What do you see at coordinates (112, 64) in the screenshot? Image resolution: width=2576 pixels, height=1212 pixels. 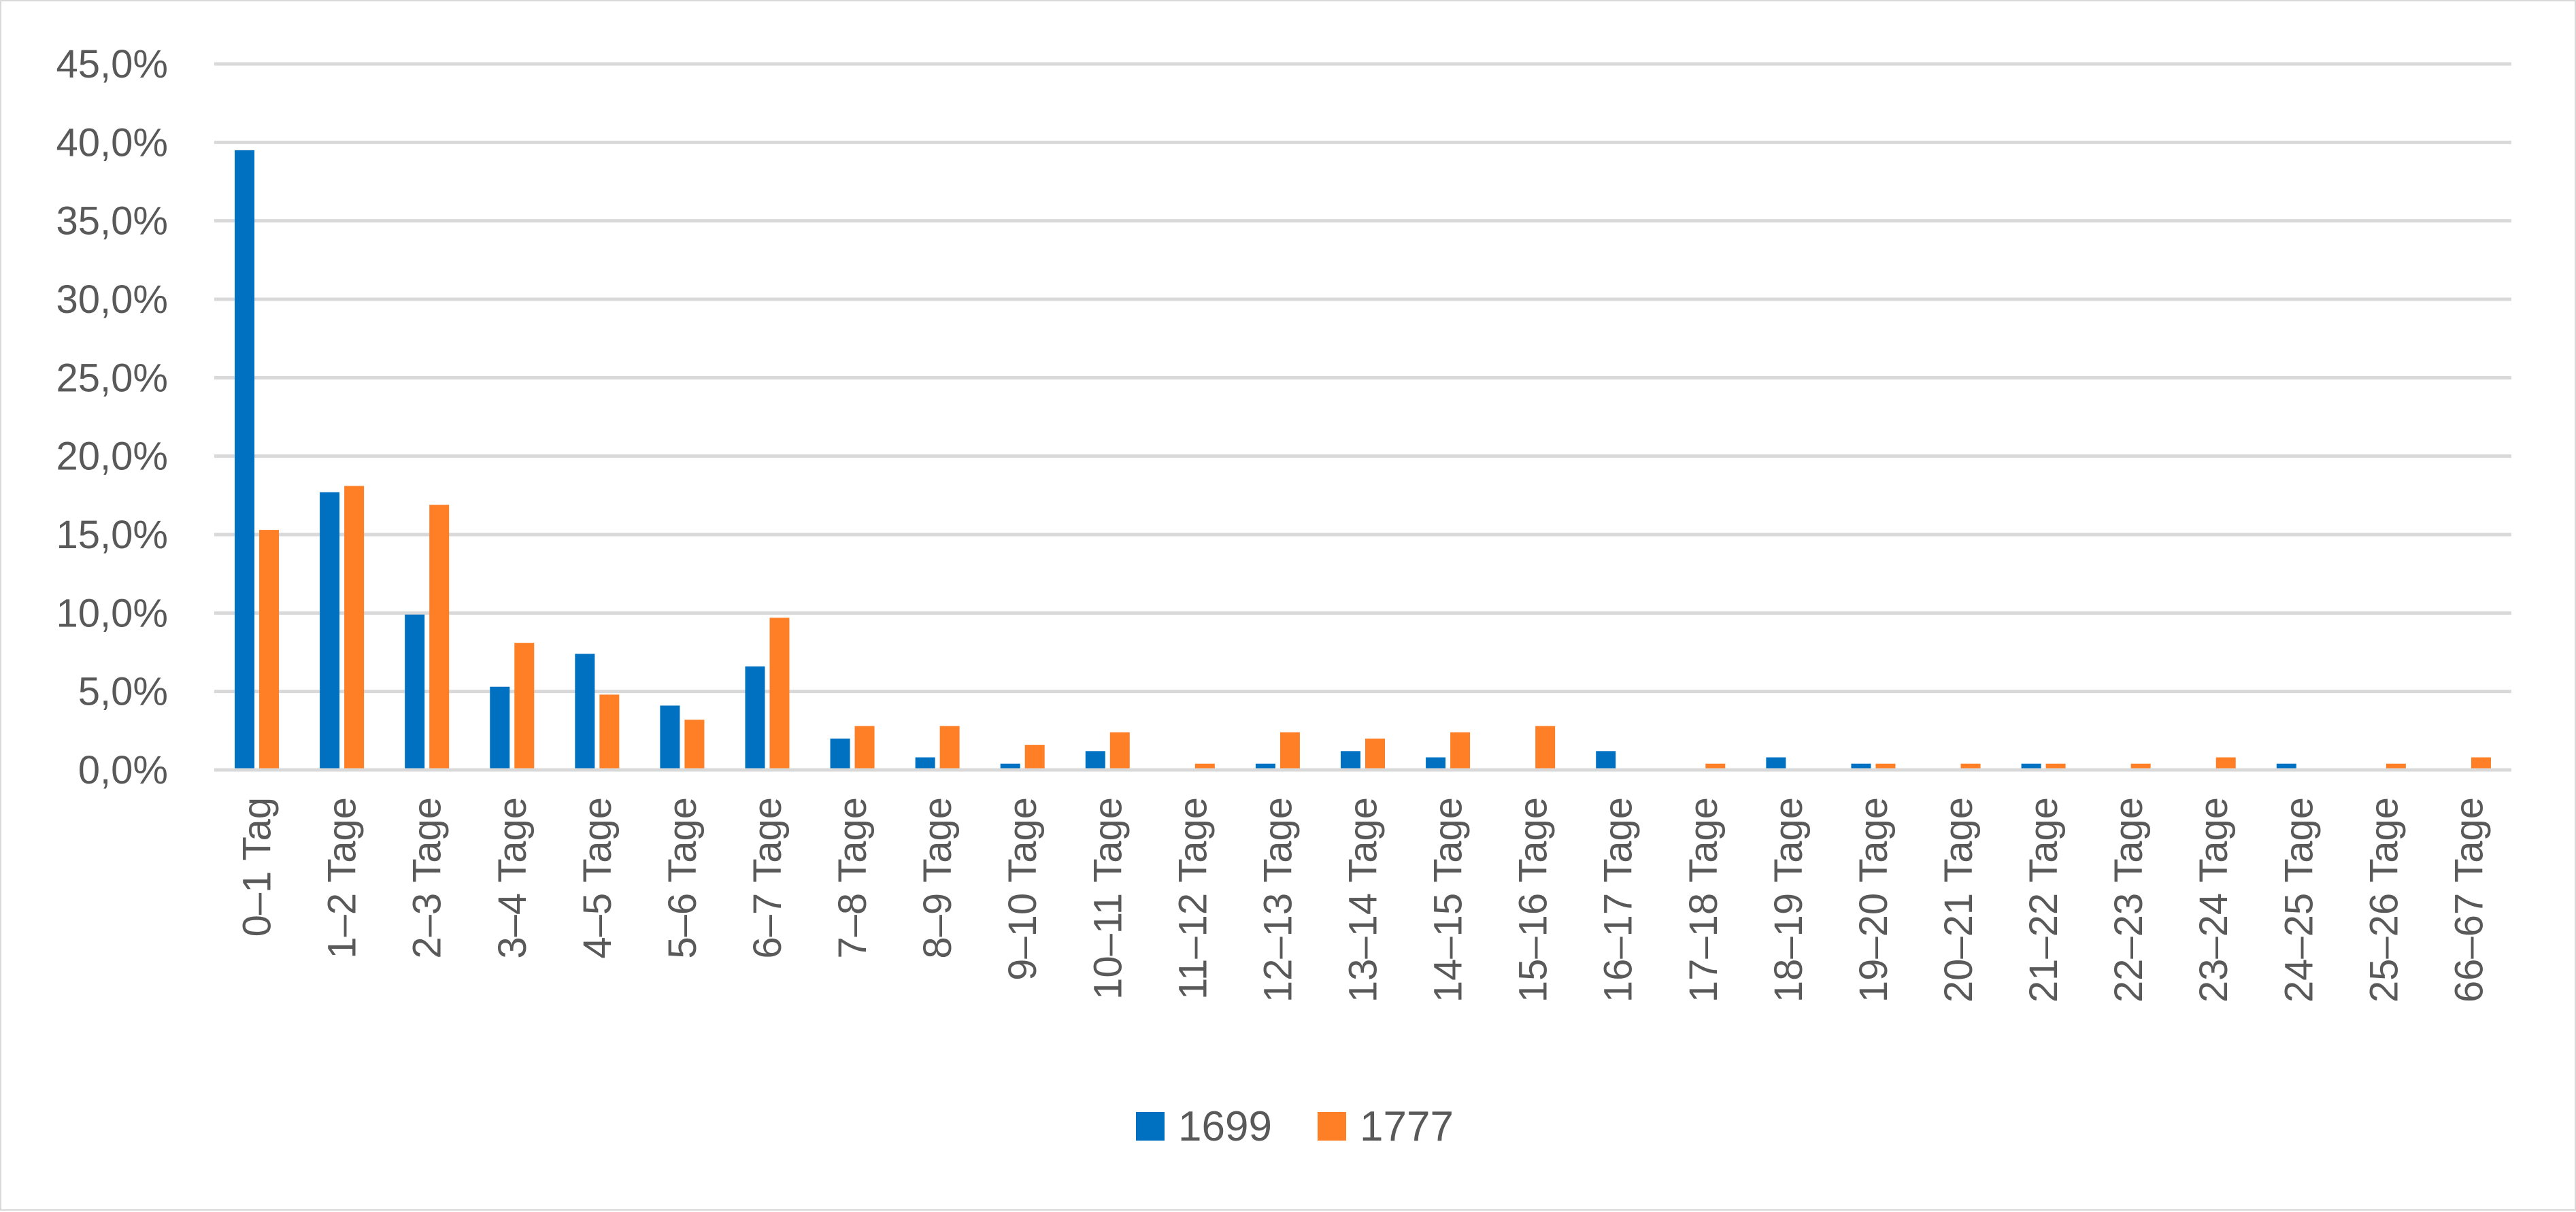 I see `y-tick-label: 45,0%` at bounding box center [112, 64].